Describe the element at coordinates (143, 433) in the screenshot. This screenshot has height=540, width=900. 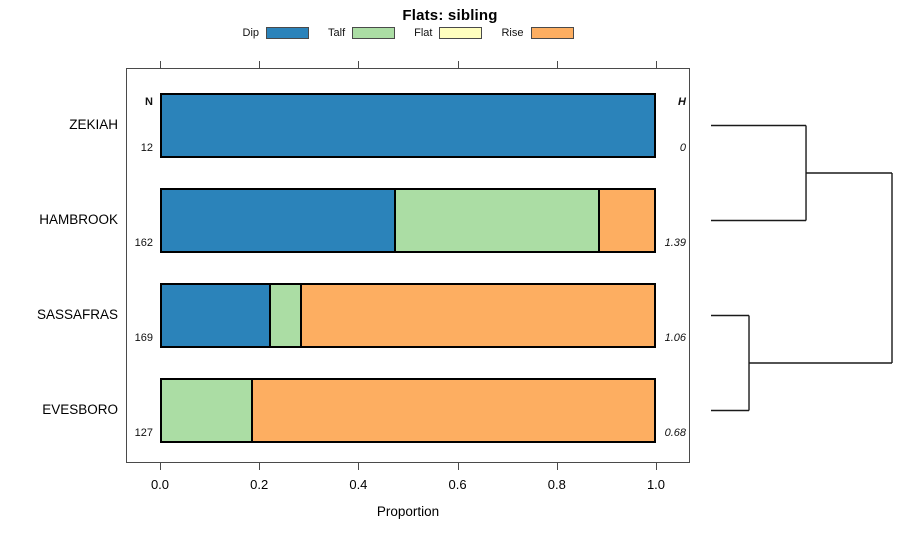
I see `n-value: 127` at that location.